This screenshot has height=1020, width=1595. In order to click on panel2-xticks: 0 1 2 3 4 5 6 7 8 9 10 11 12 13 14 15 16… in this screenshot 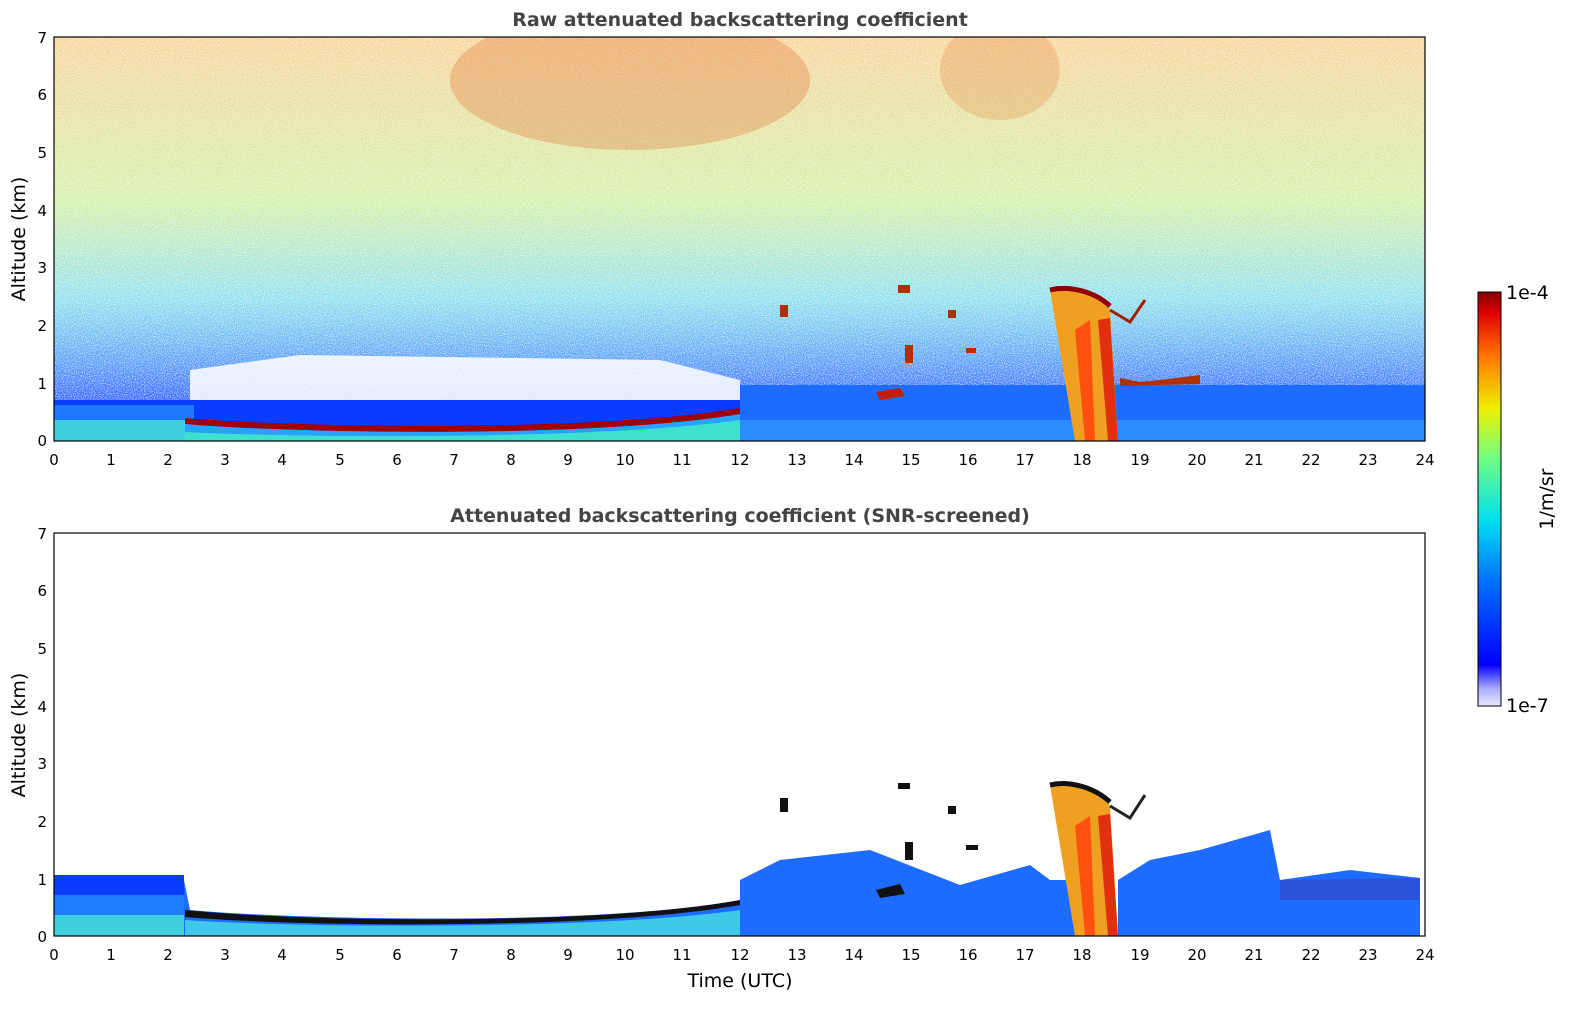, I will do `click(741, 955)`.